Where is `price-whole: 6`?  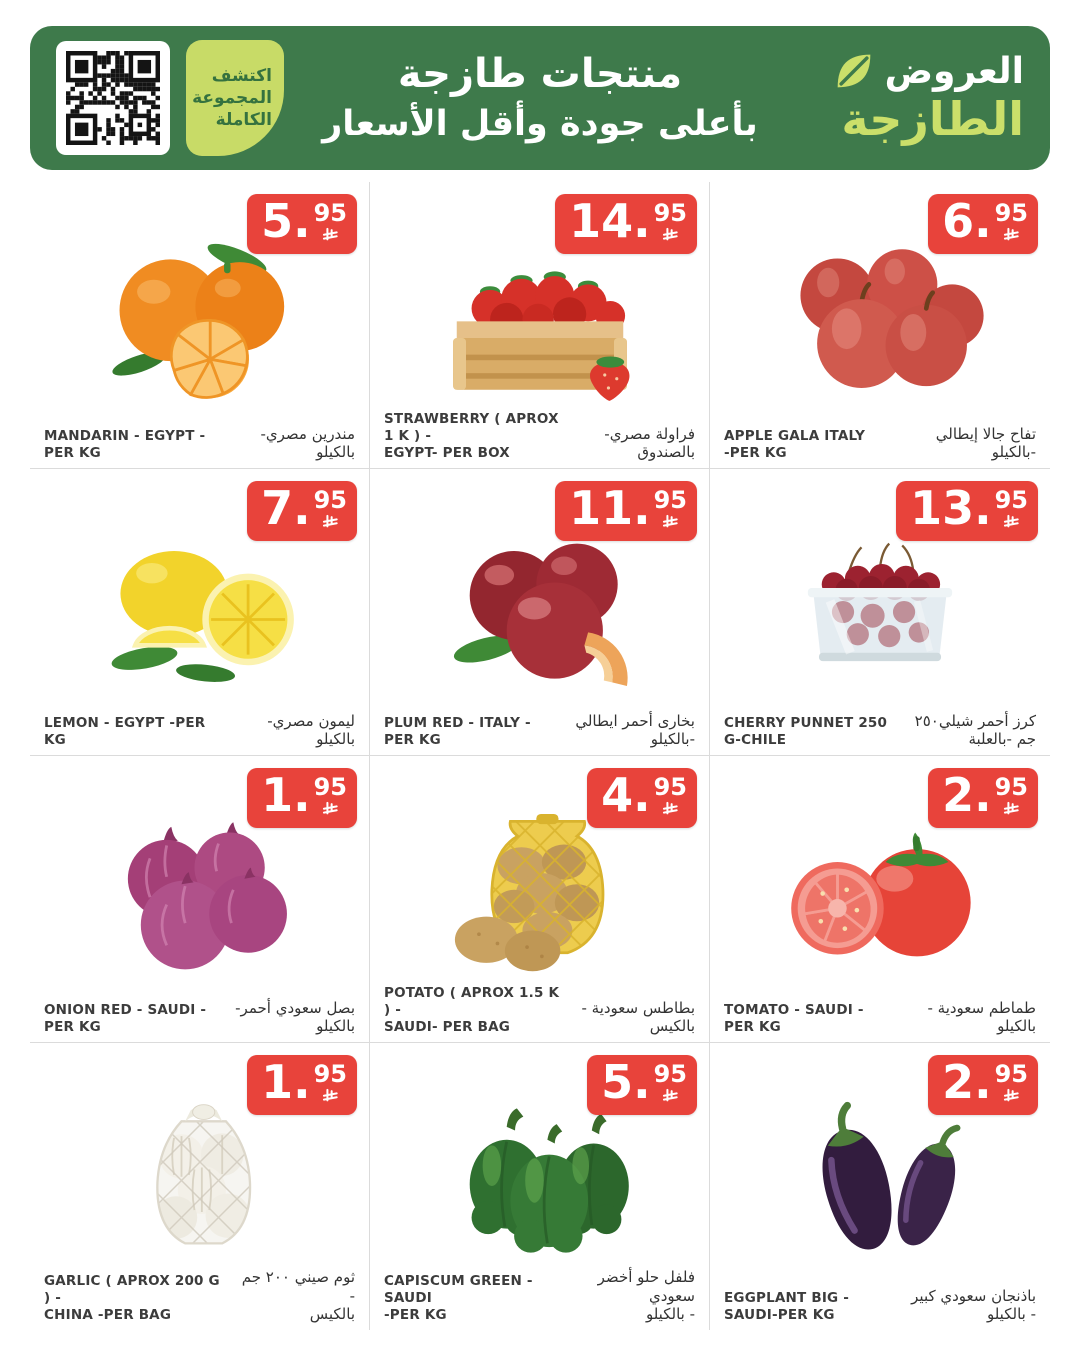 price-whole: 6 is located at coordinates (958, 221).